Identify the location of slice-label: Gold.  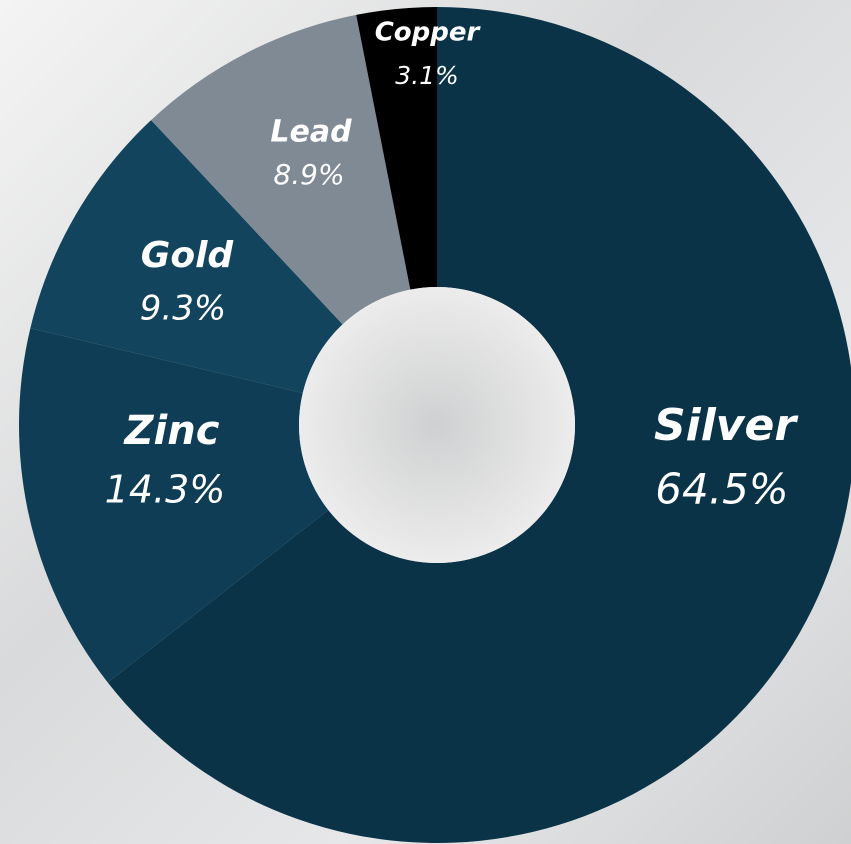
(188, 255).